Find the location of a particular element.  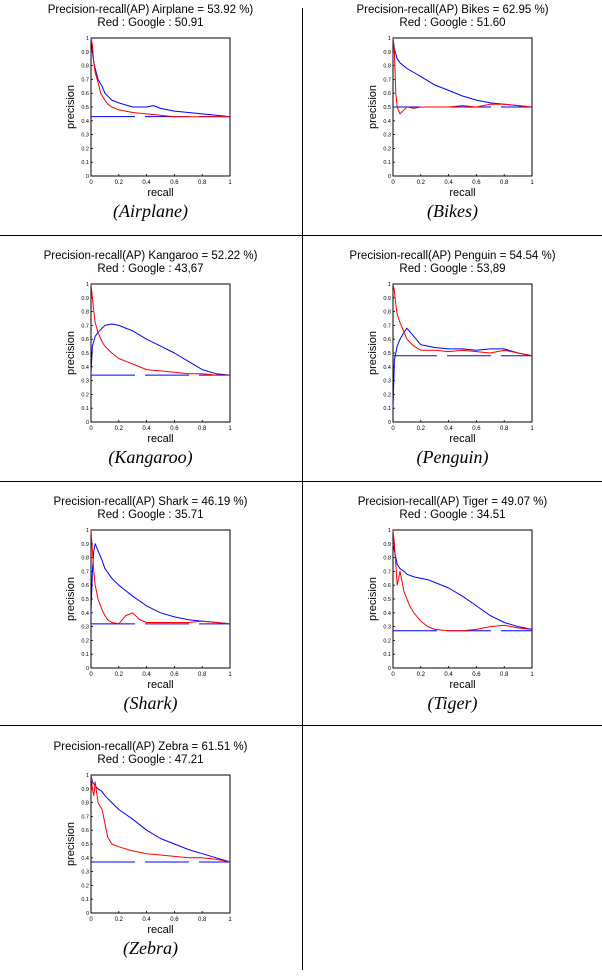

chart-subtitle: Red : Google : 50.91 is located at coordinates (150, 23).